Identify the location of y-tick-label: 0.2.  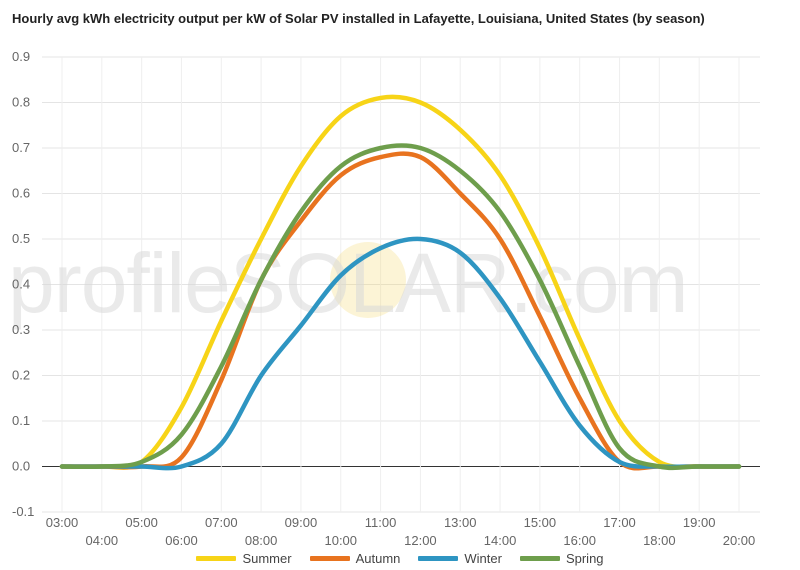
(21, 375).